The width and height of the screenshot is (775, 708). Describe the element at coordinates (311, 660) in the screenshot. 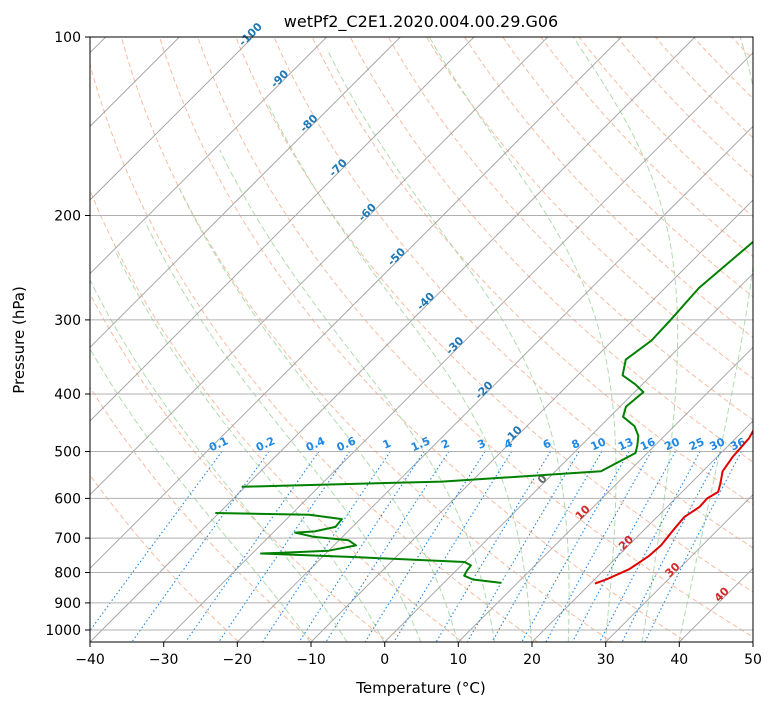

I see `x-tick-label: −10` at that location.